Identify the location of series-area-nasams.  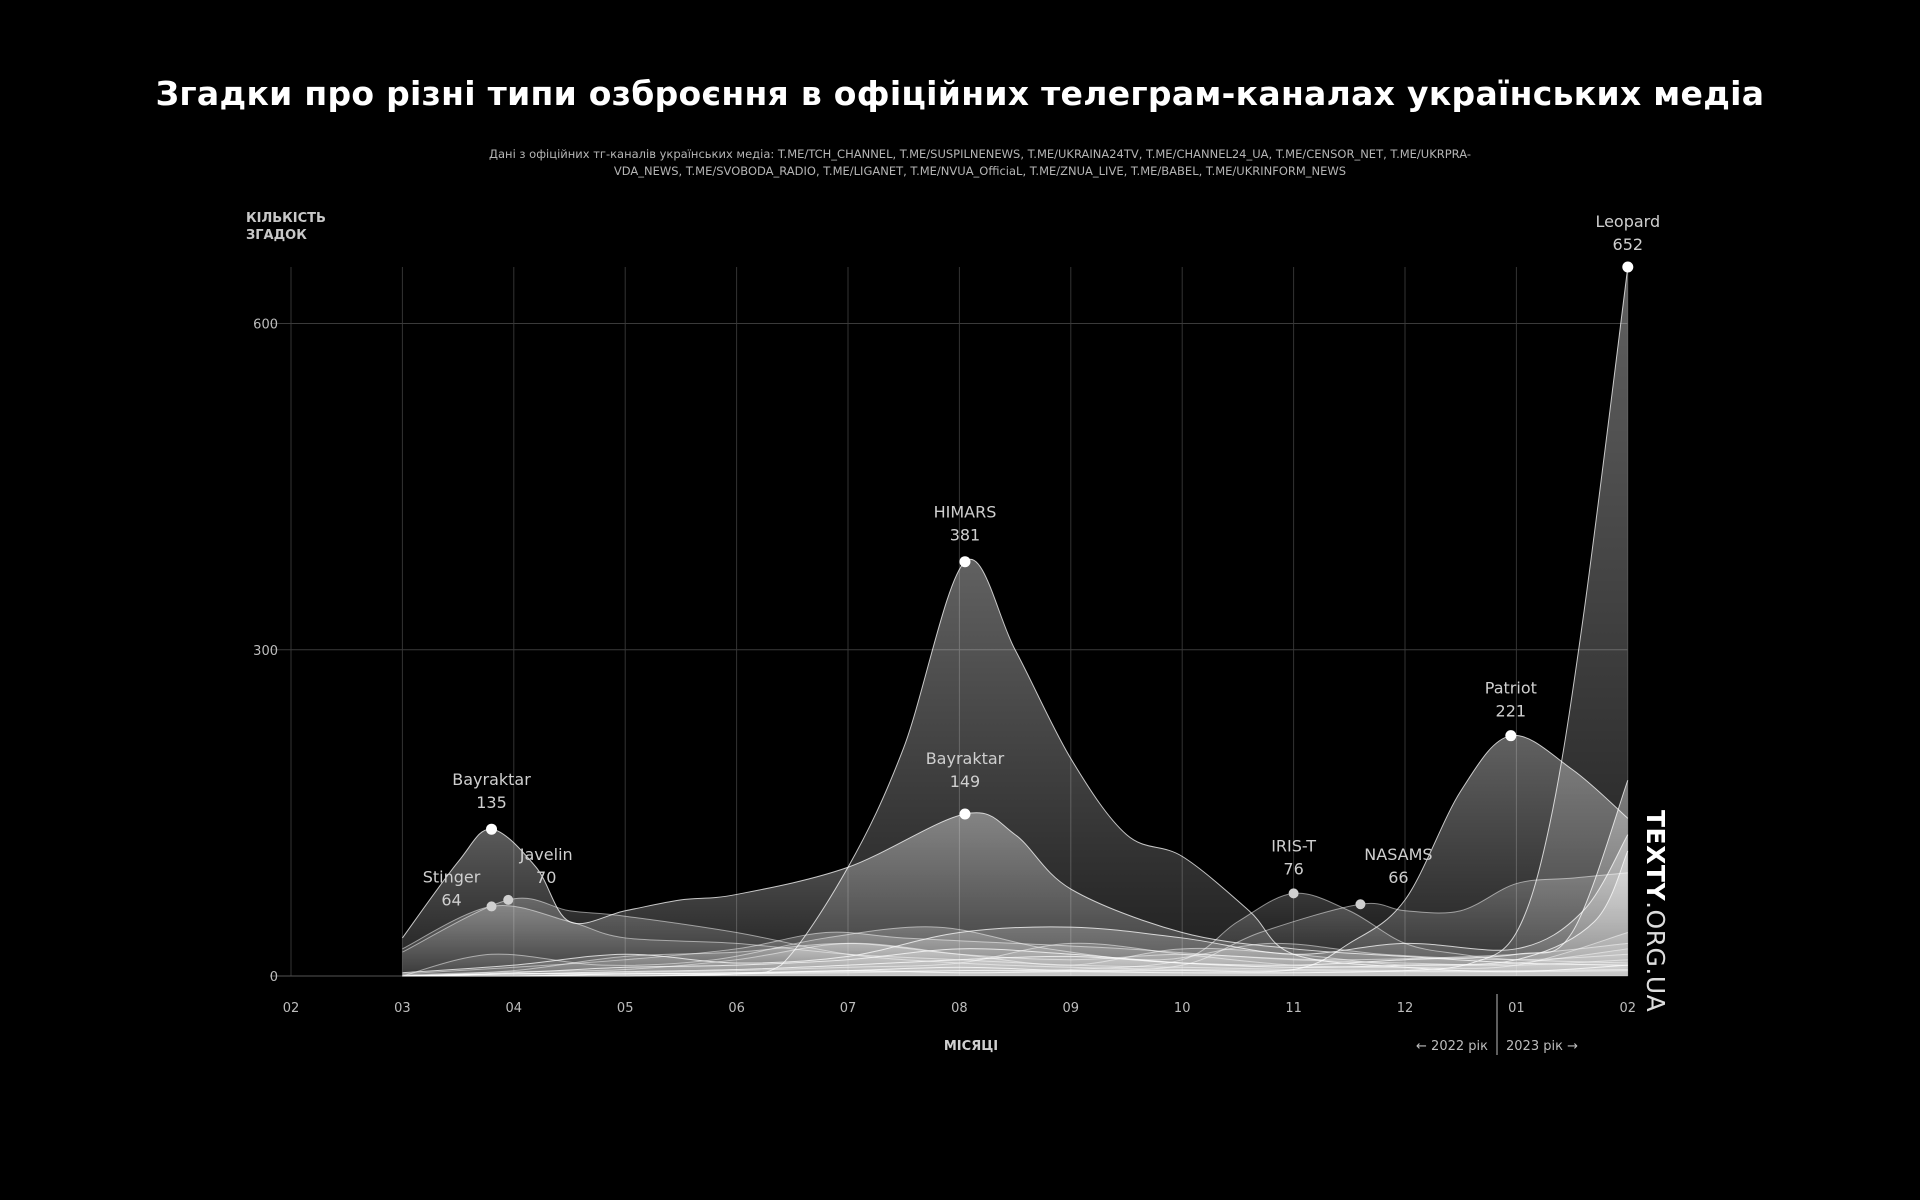
(1015, 924).